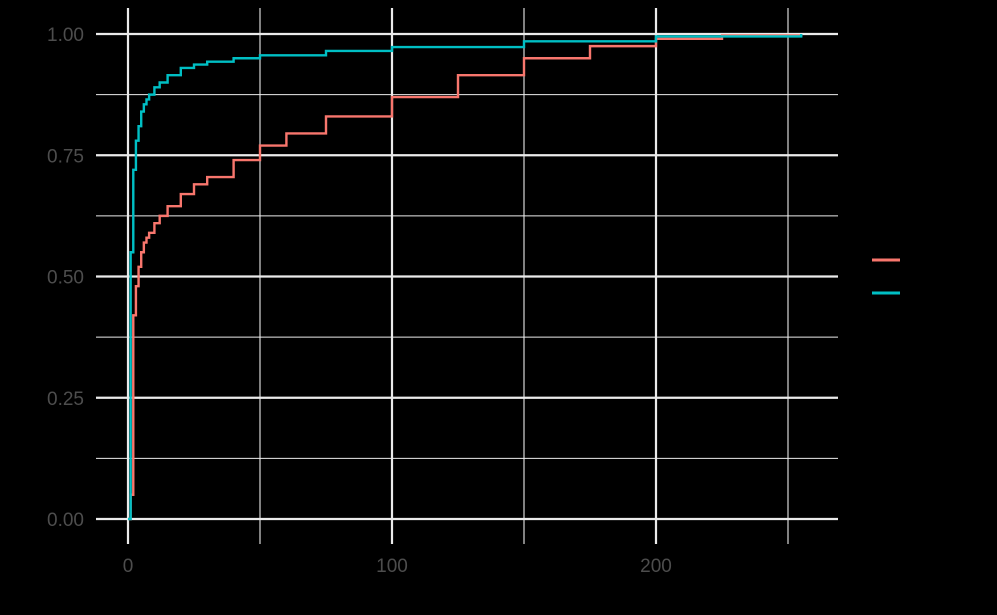 The height and width of the screenshot is (615, 997). I want to click on x-tick-label: 0, so click(128, 566).